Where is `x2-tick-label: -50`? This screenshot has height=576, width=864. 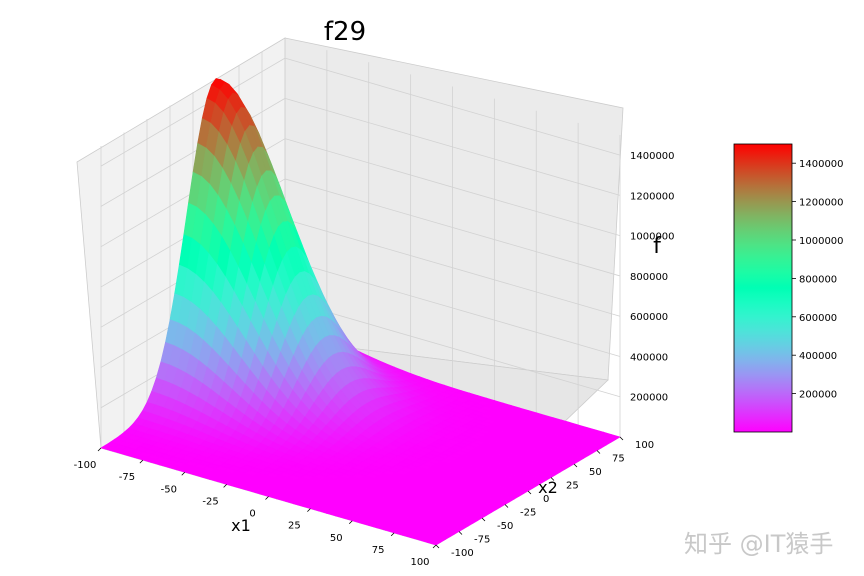
x2-tick-label: -50 is located at coordinates (505, 526).